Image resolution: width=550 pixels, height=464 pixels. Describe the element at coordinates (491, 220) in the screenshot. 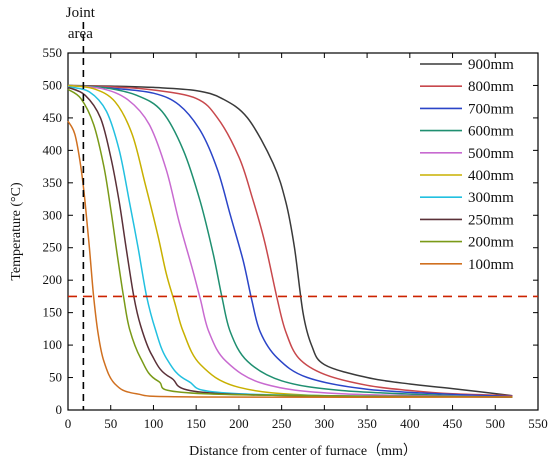

I see `legend-label: 250mm` at that location.